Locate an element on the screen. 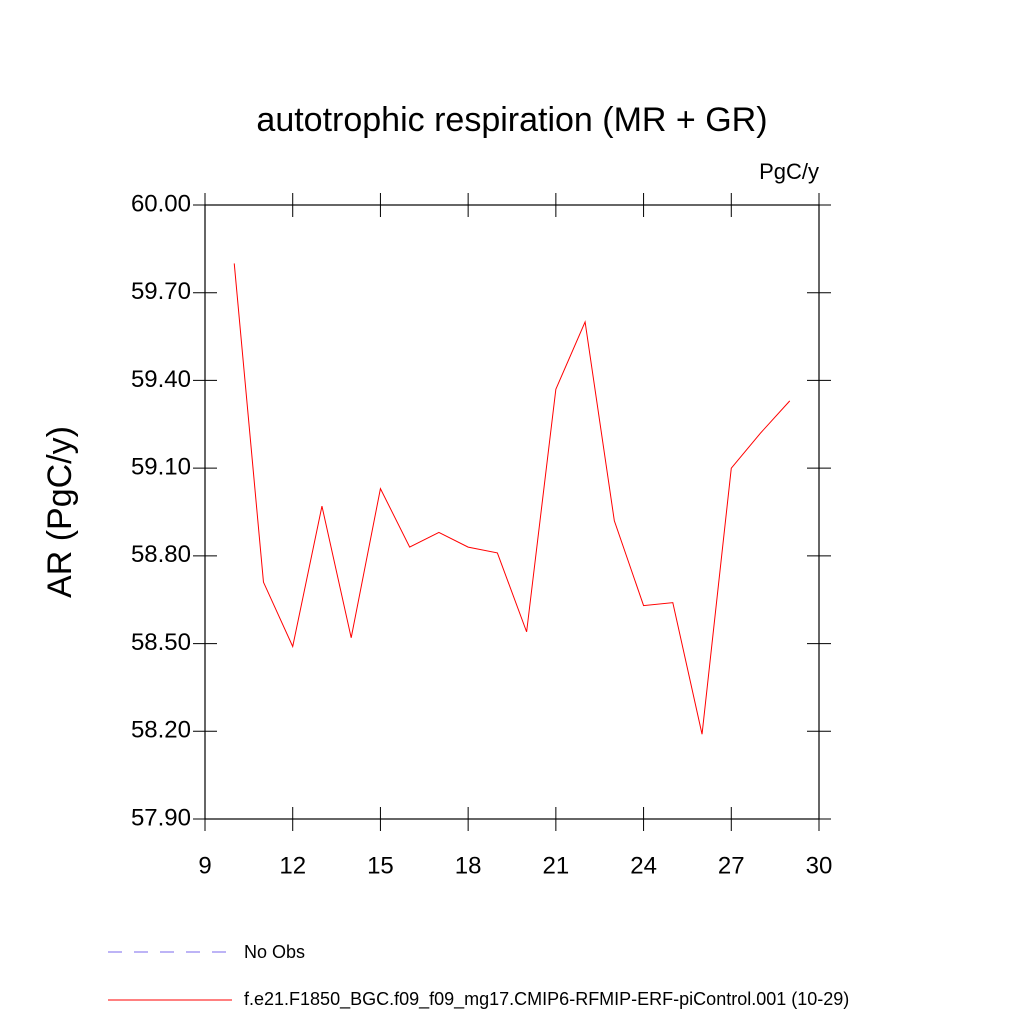 The width and height of the screenshot is (1024, 1024). x-tick-label: 12 is located at coordinates (292, 865).